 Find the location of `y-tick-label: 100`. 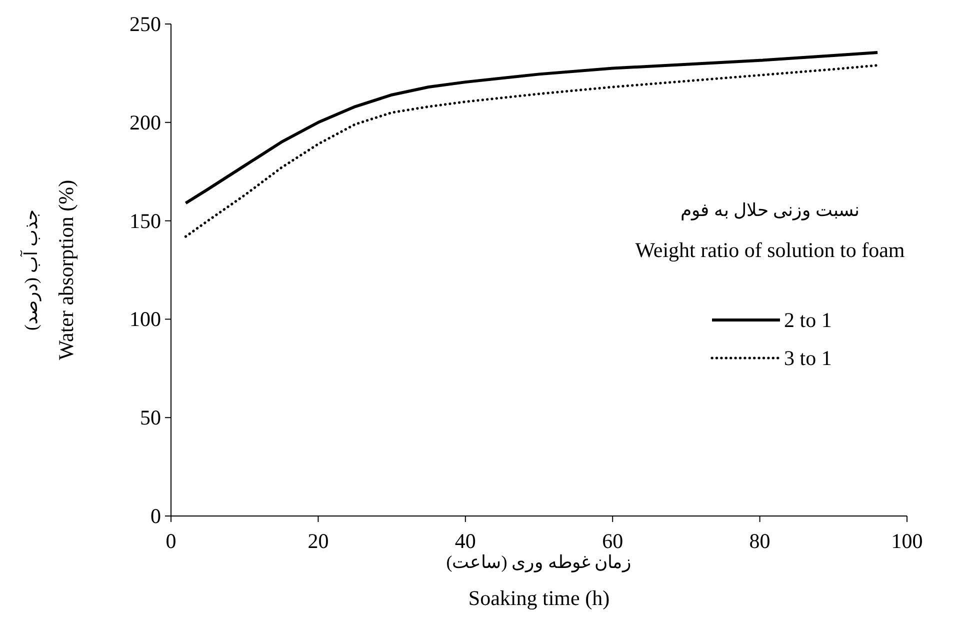

y-tick-label: 100 is located at coordinates (145, 319).